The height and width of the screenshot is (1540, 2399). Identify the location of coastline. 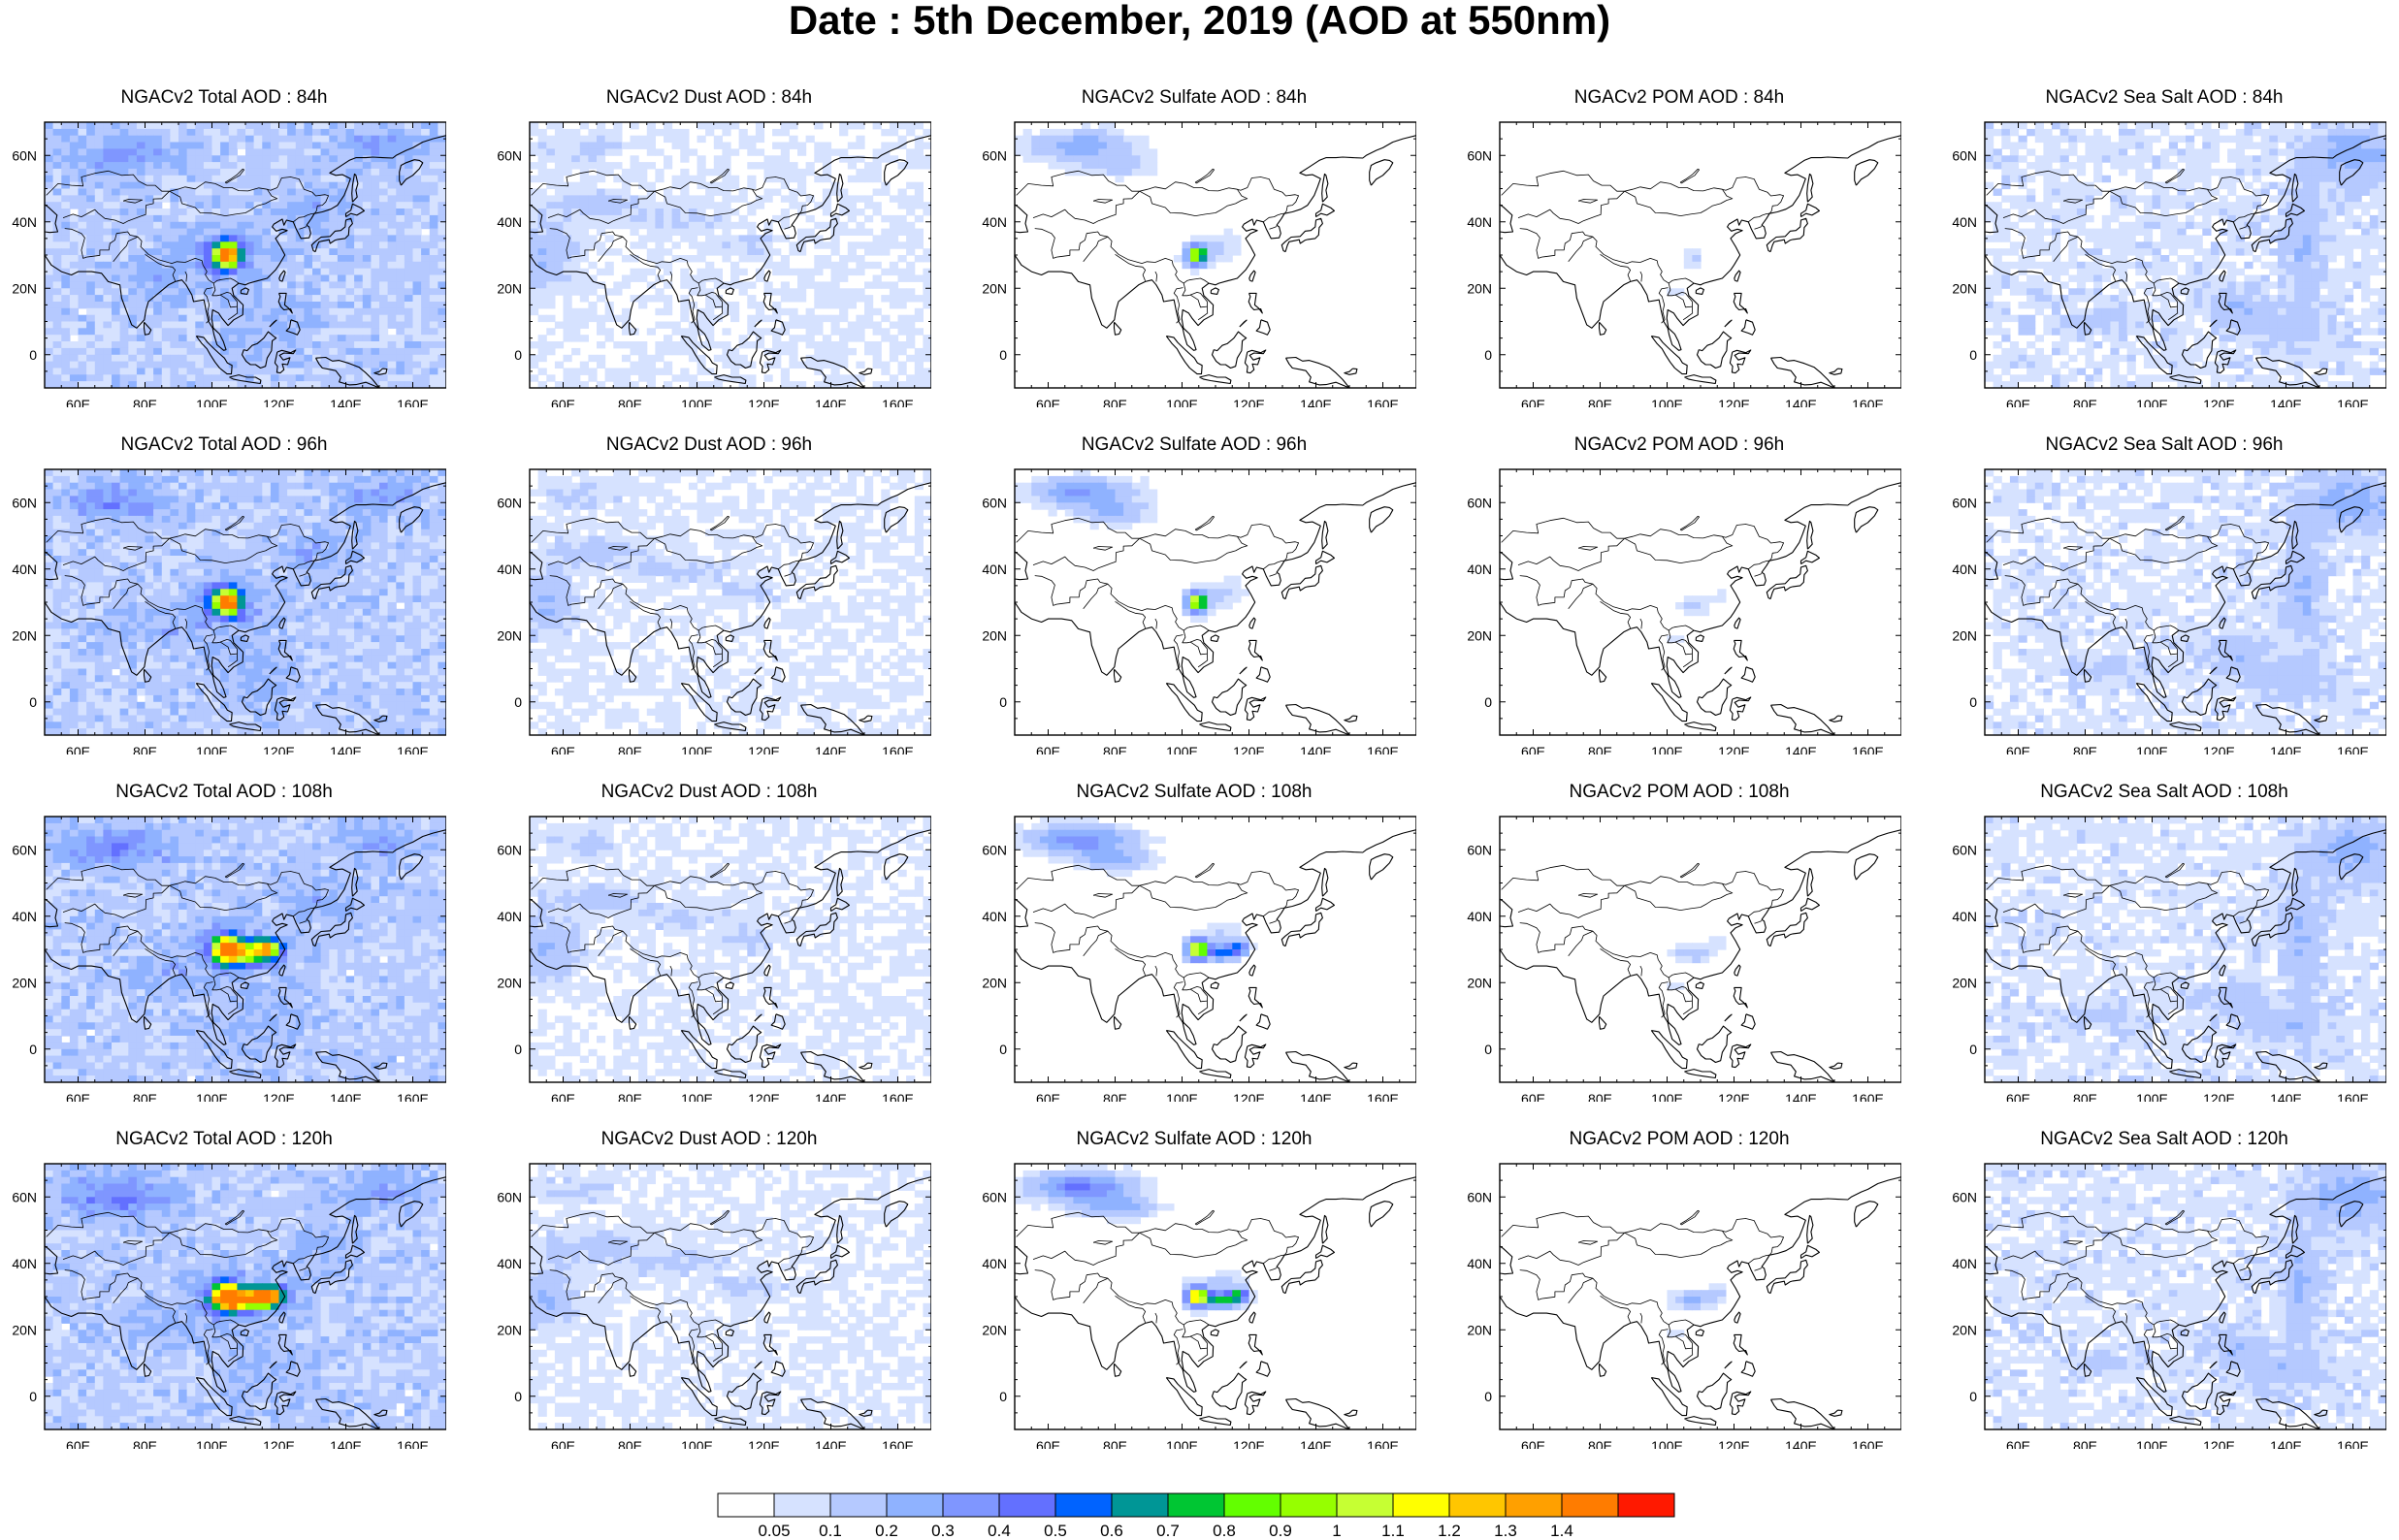
(355, 188).